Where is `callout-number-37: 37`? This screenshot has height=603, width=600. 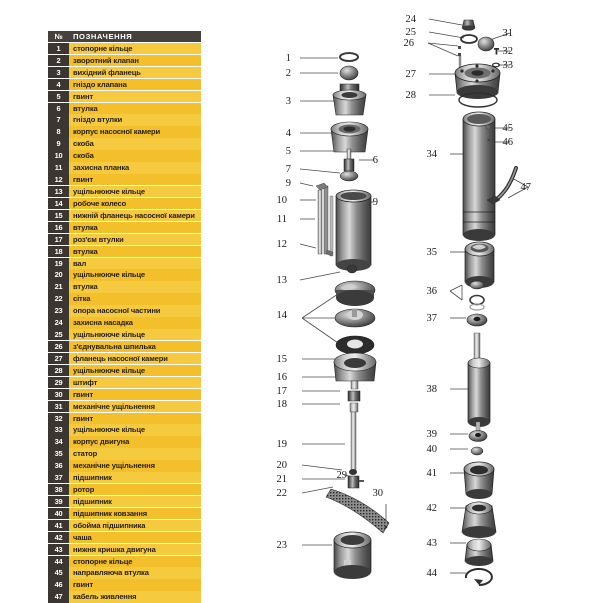 callout-number-37: 37 is located at coordinates (432, 318).